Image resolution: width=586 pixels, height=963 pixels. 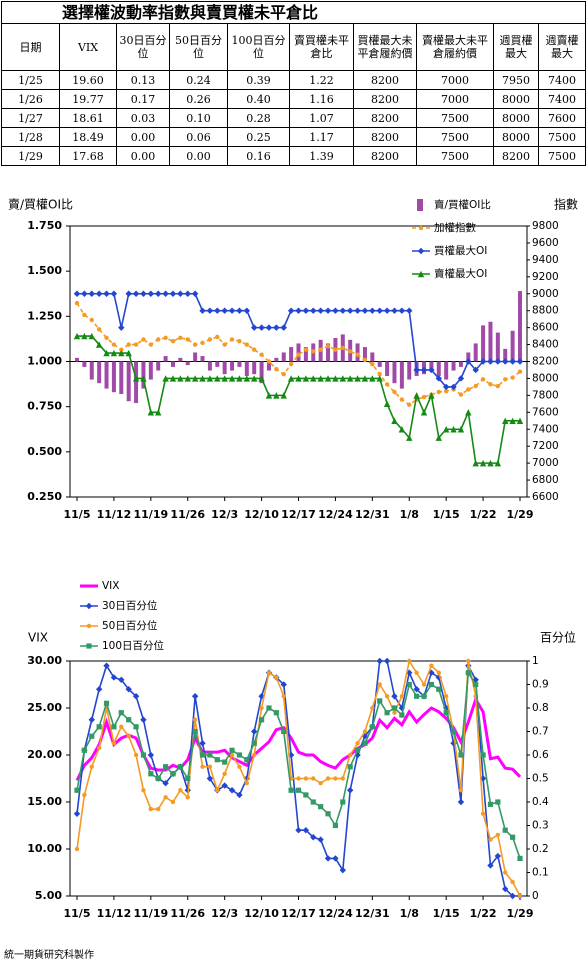 What do you see at coordinates (30, 47) in the screenshot?
I see `table-cell: 日期` at bounding box center [30, 47].